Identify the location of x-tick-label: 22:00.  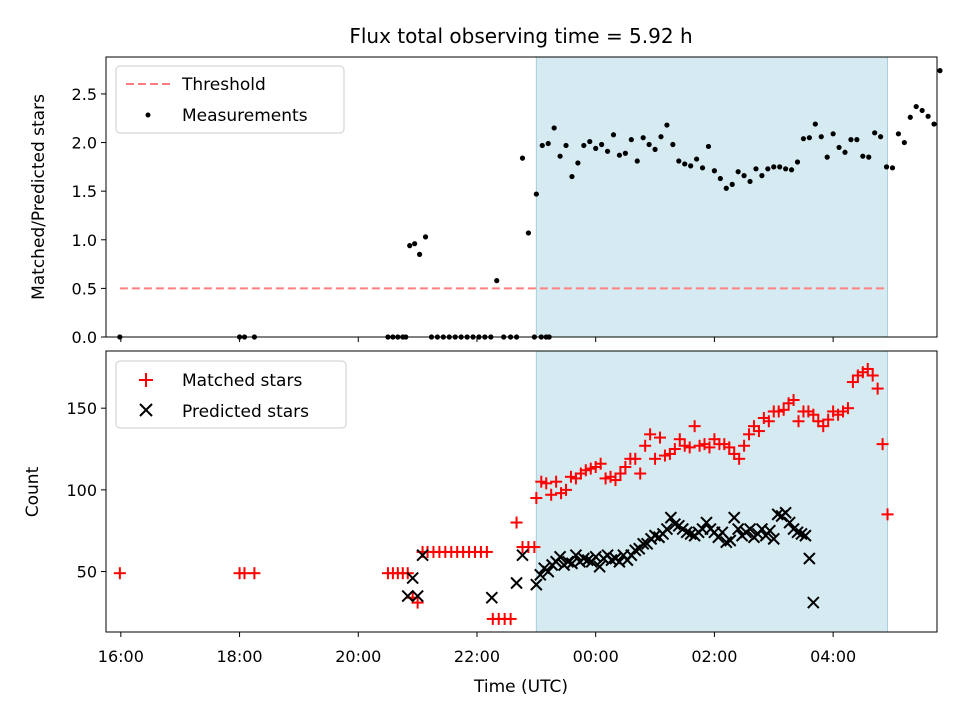
(477, 656).